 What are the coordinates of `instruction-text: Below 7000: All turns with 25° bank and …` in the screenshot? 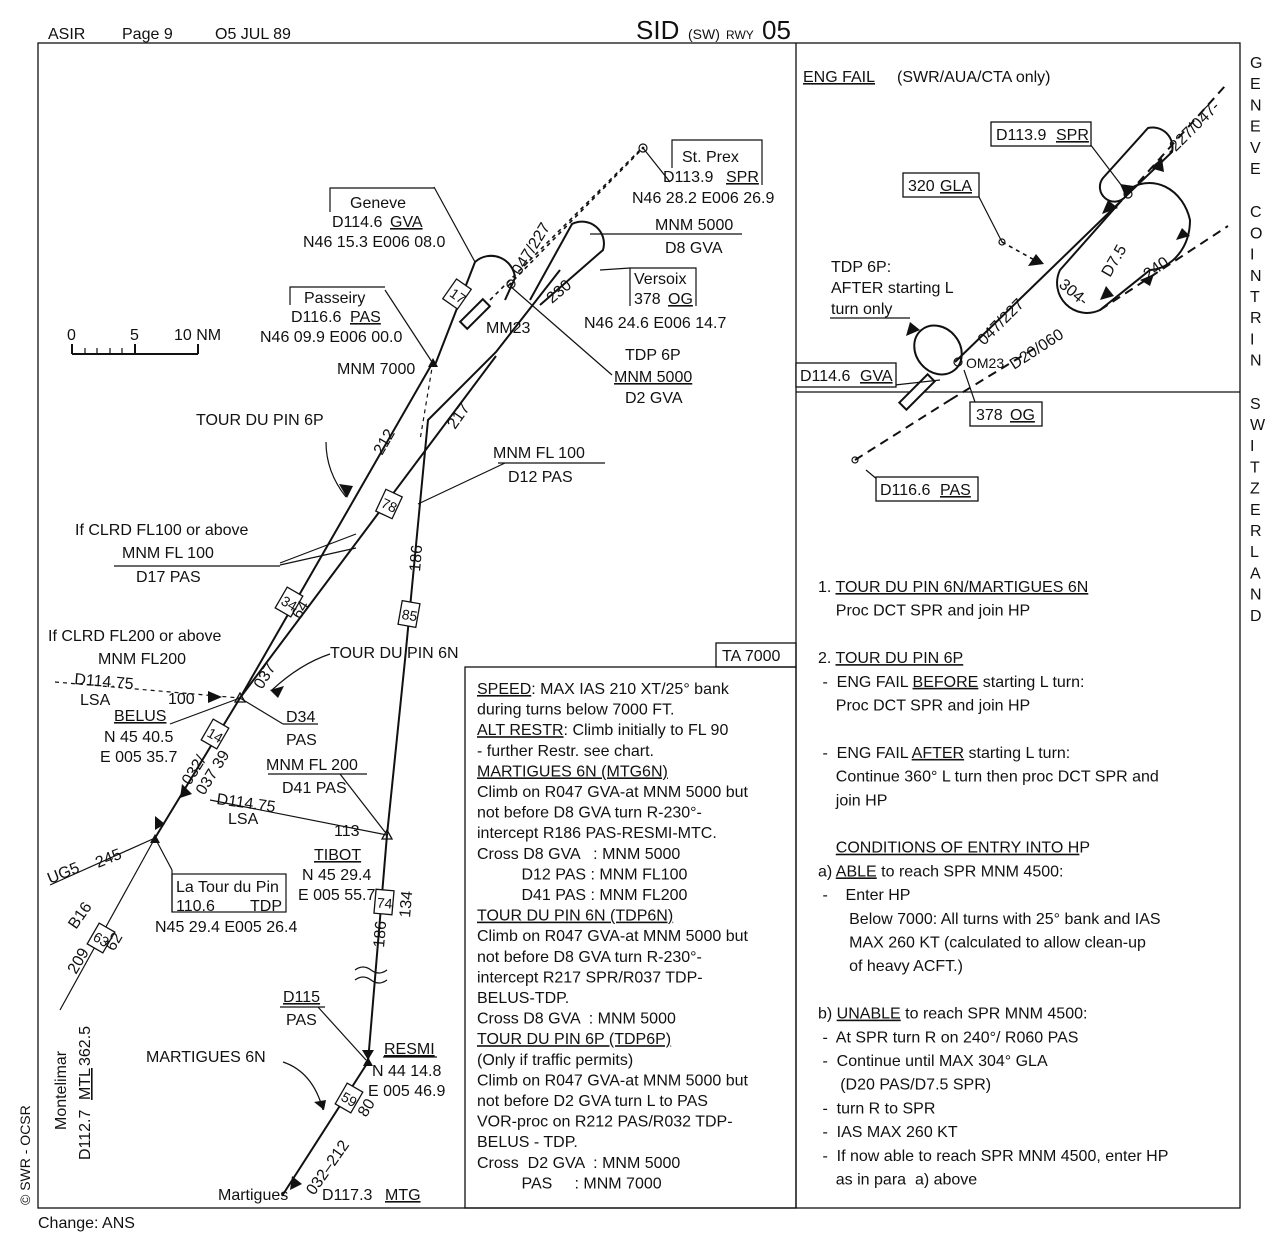 It's located at (989, 919).